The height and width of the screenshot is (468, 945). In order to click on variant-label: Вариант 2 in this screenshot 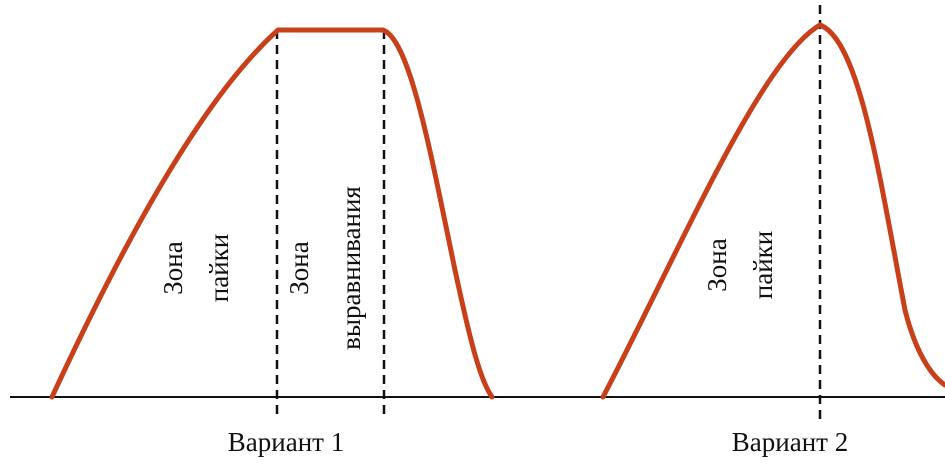, I will do `click(790, 442)`.